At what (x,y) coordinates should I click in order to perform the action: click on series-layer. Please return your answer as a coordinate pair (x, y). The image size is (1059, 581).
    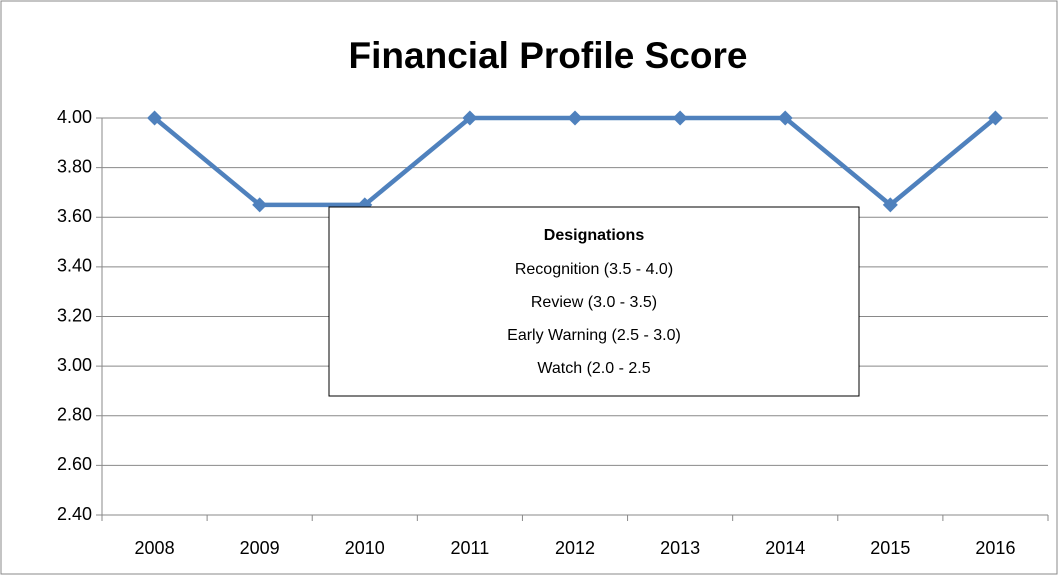
    Looking at the image, I should click on (575, 161).